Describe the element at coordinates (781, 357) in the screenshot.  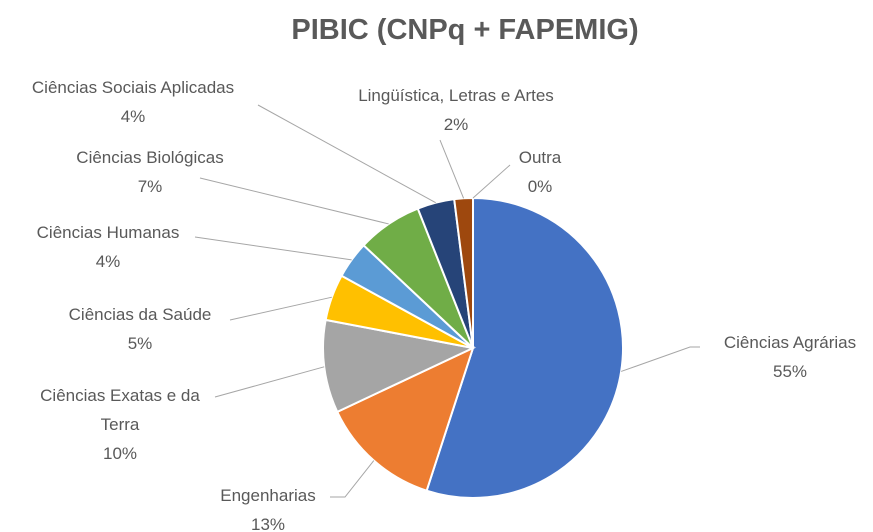
I see `data-label: Ciências Agrárias 55%` at that location.